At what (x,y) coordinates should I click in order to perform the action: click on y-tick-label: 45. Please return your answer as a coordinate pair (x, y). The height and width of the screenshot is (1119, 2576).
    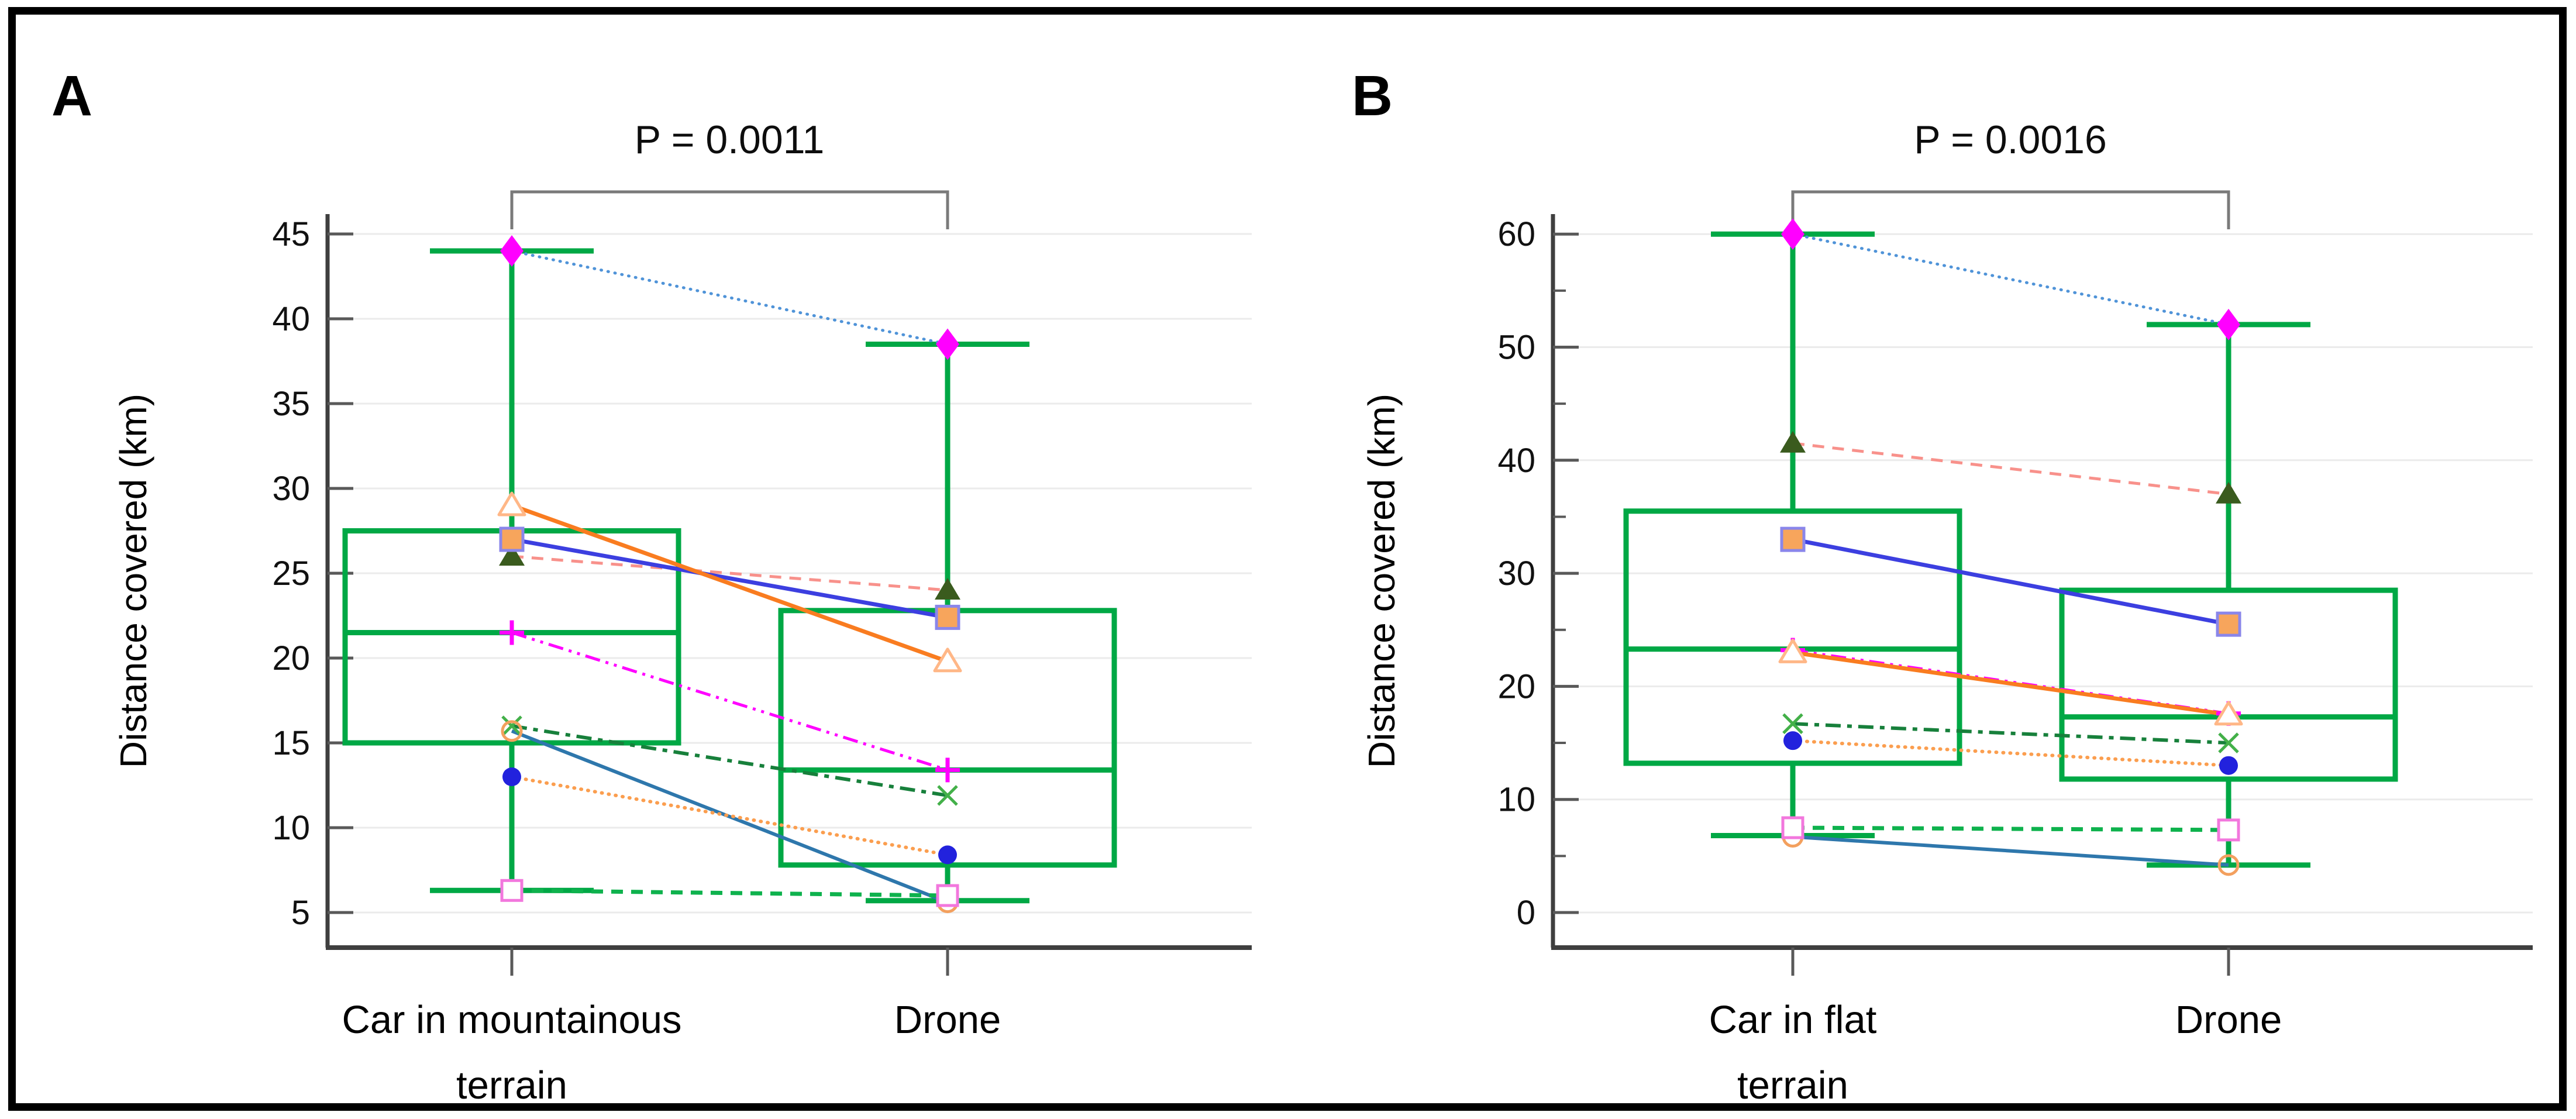
    Looking at the image, I should click on (291, 234).